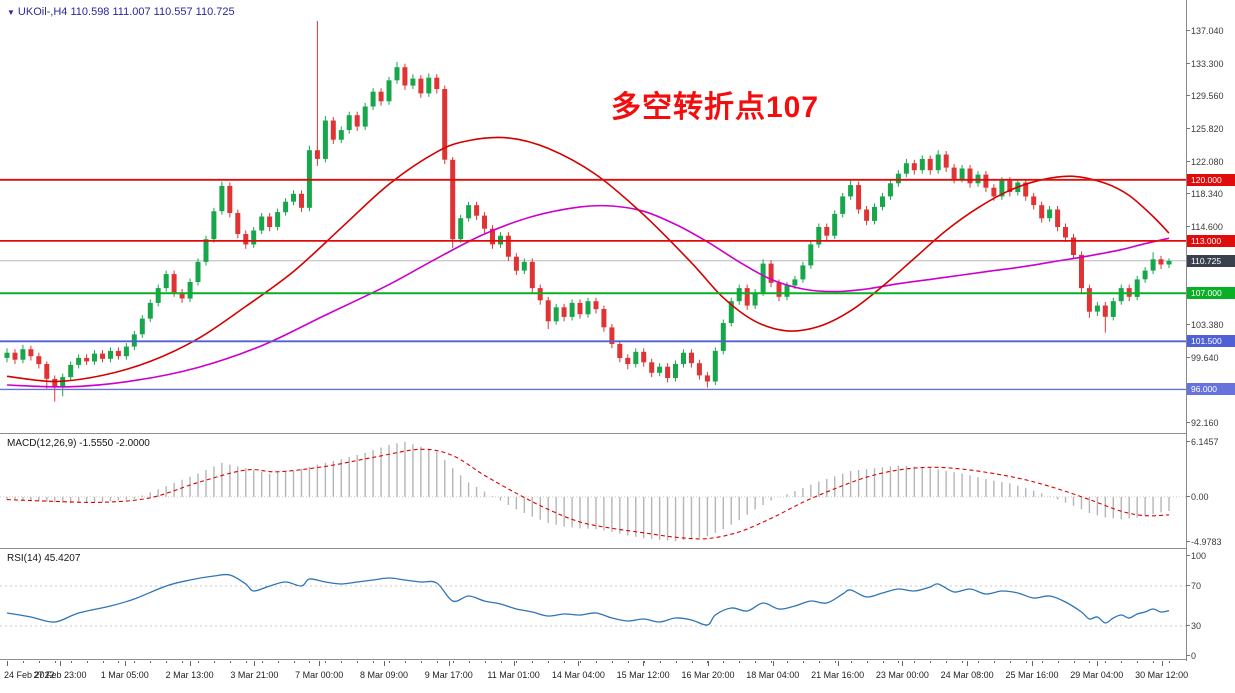 Image resolution: width=1235 pixels, height=693 pixels. I want to click on price-axis-label: 114.600, so click(1204, 227).